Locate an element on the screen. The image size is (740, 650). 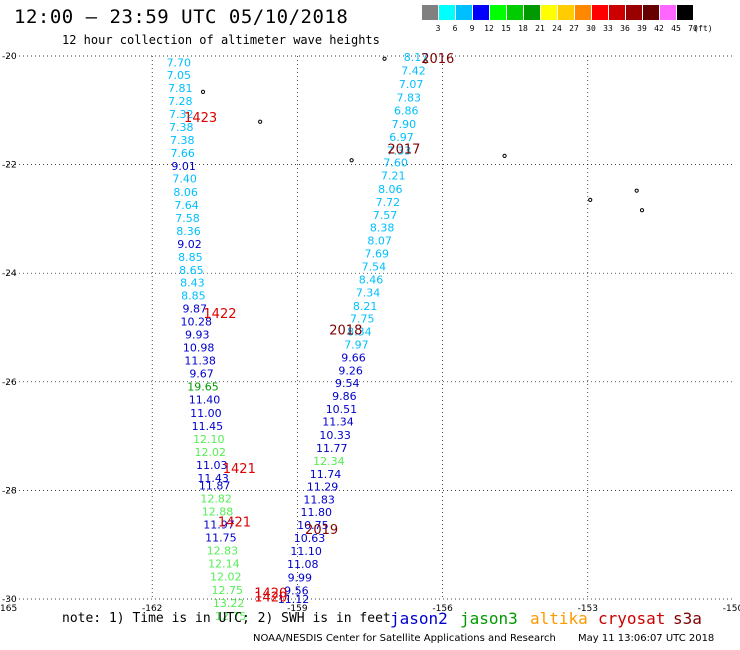
wave-height-label: 8.65 is located at coordinates (191, 270).